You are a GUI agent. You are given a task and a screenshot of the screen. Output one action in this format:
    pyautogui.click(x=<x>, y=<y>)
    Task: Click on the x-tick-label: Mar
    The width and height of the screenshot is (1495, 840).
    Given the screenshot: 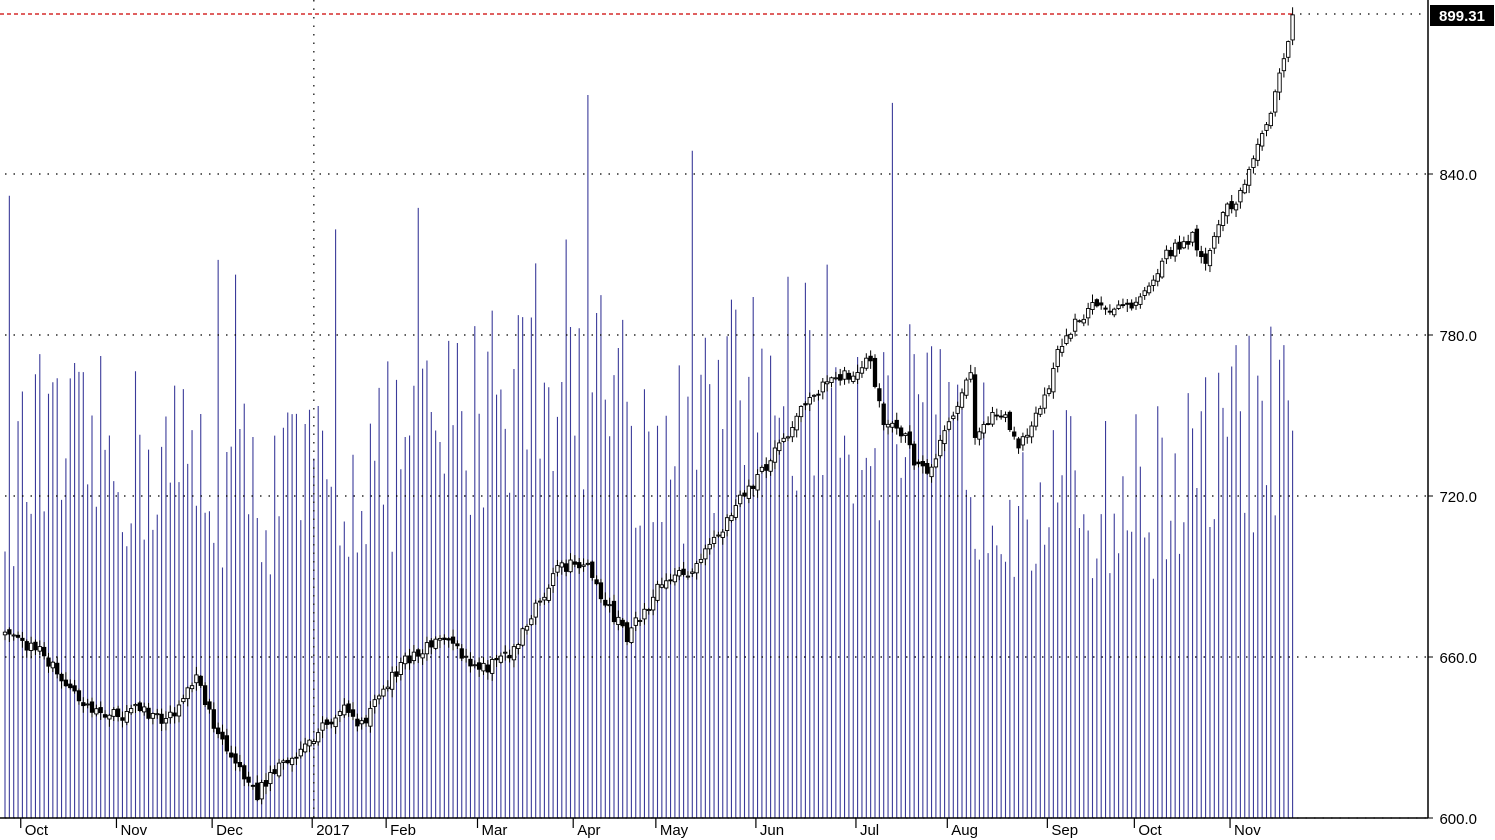 What is the action you would take?
    pyautogui.click(x=495, y=830)
    